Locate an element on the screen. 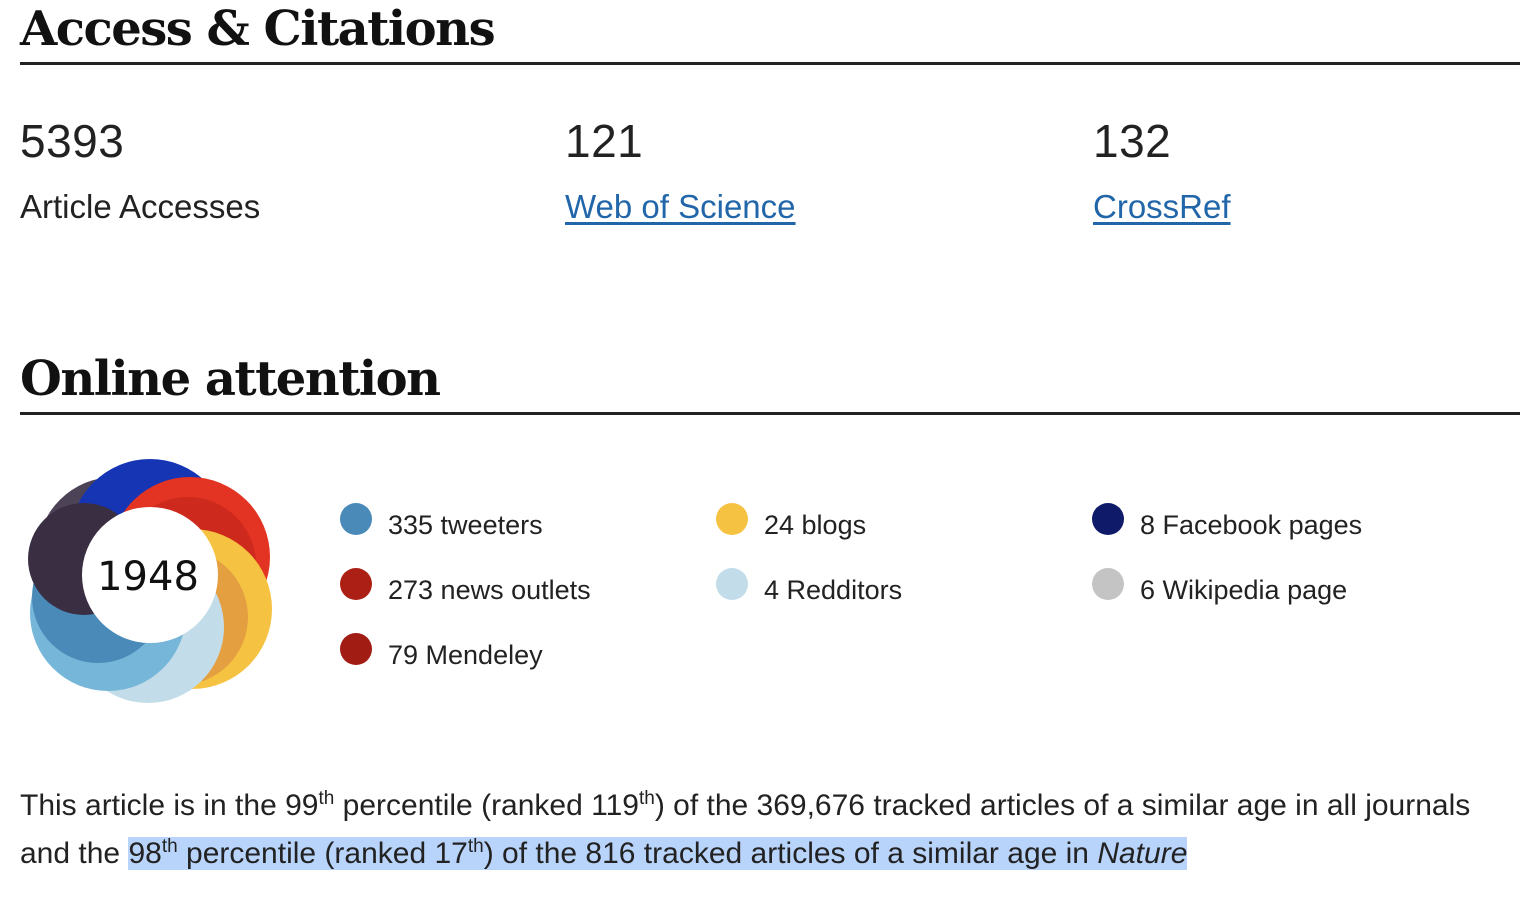  reddit-dot-icon is located at coordinates (732, 584).